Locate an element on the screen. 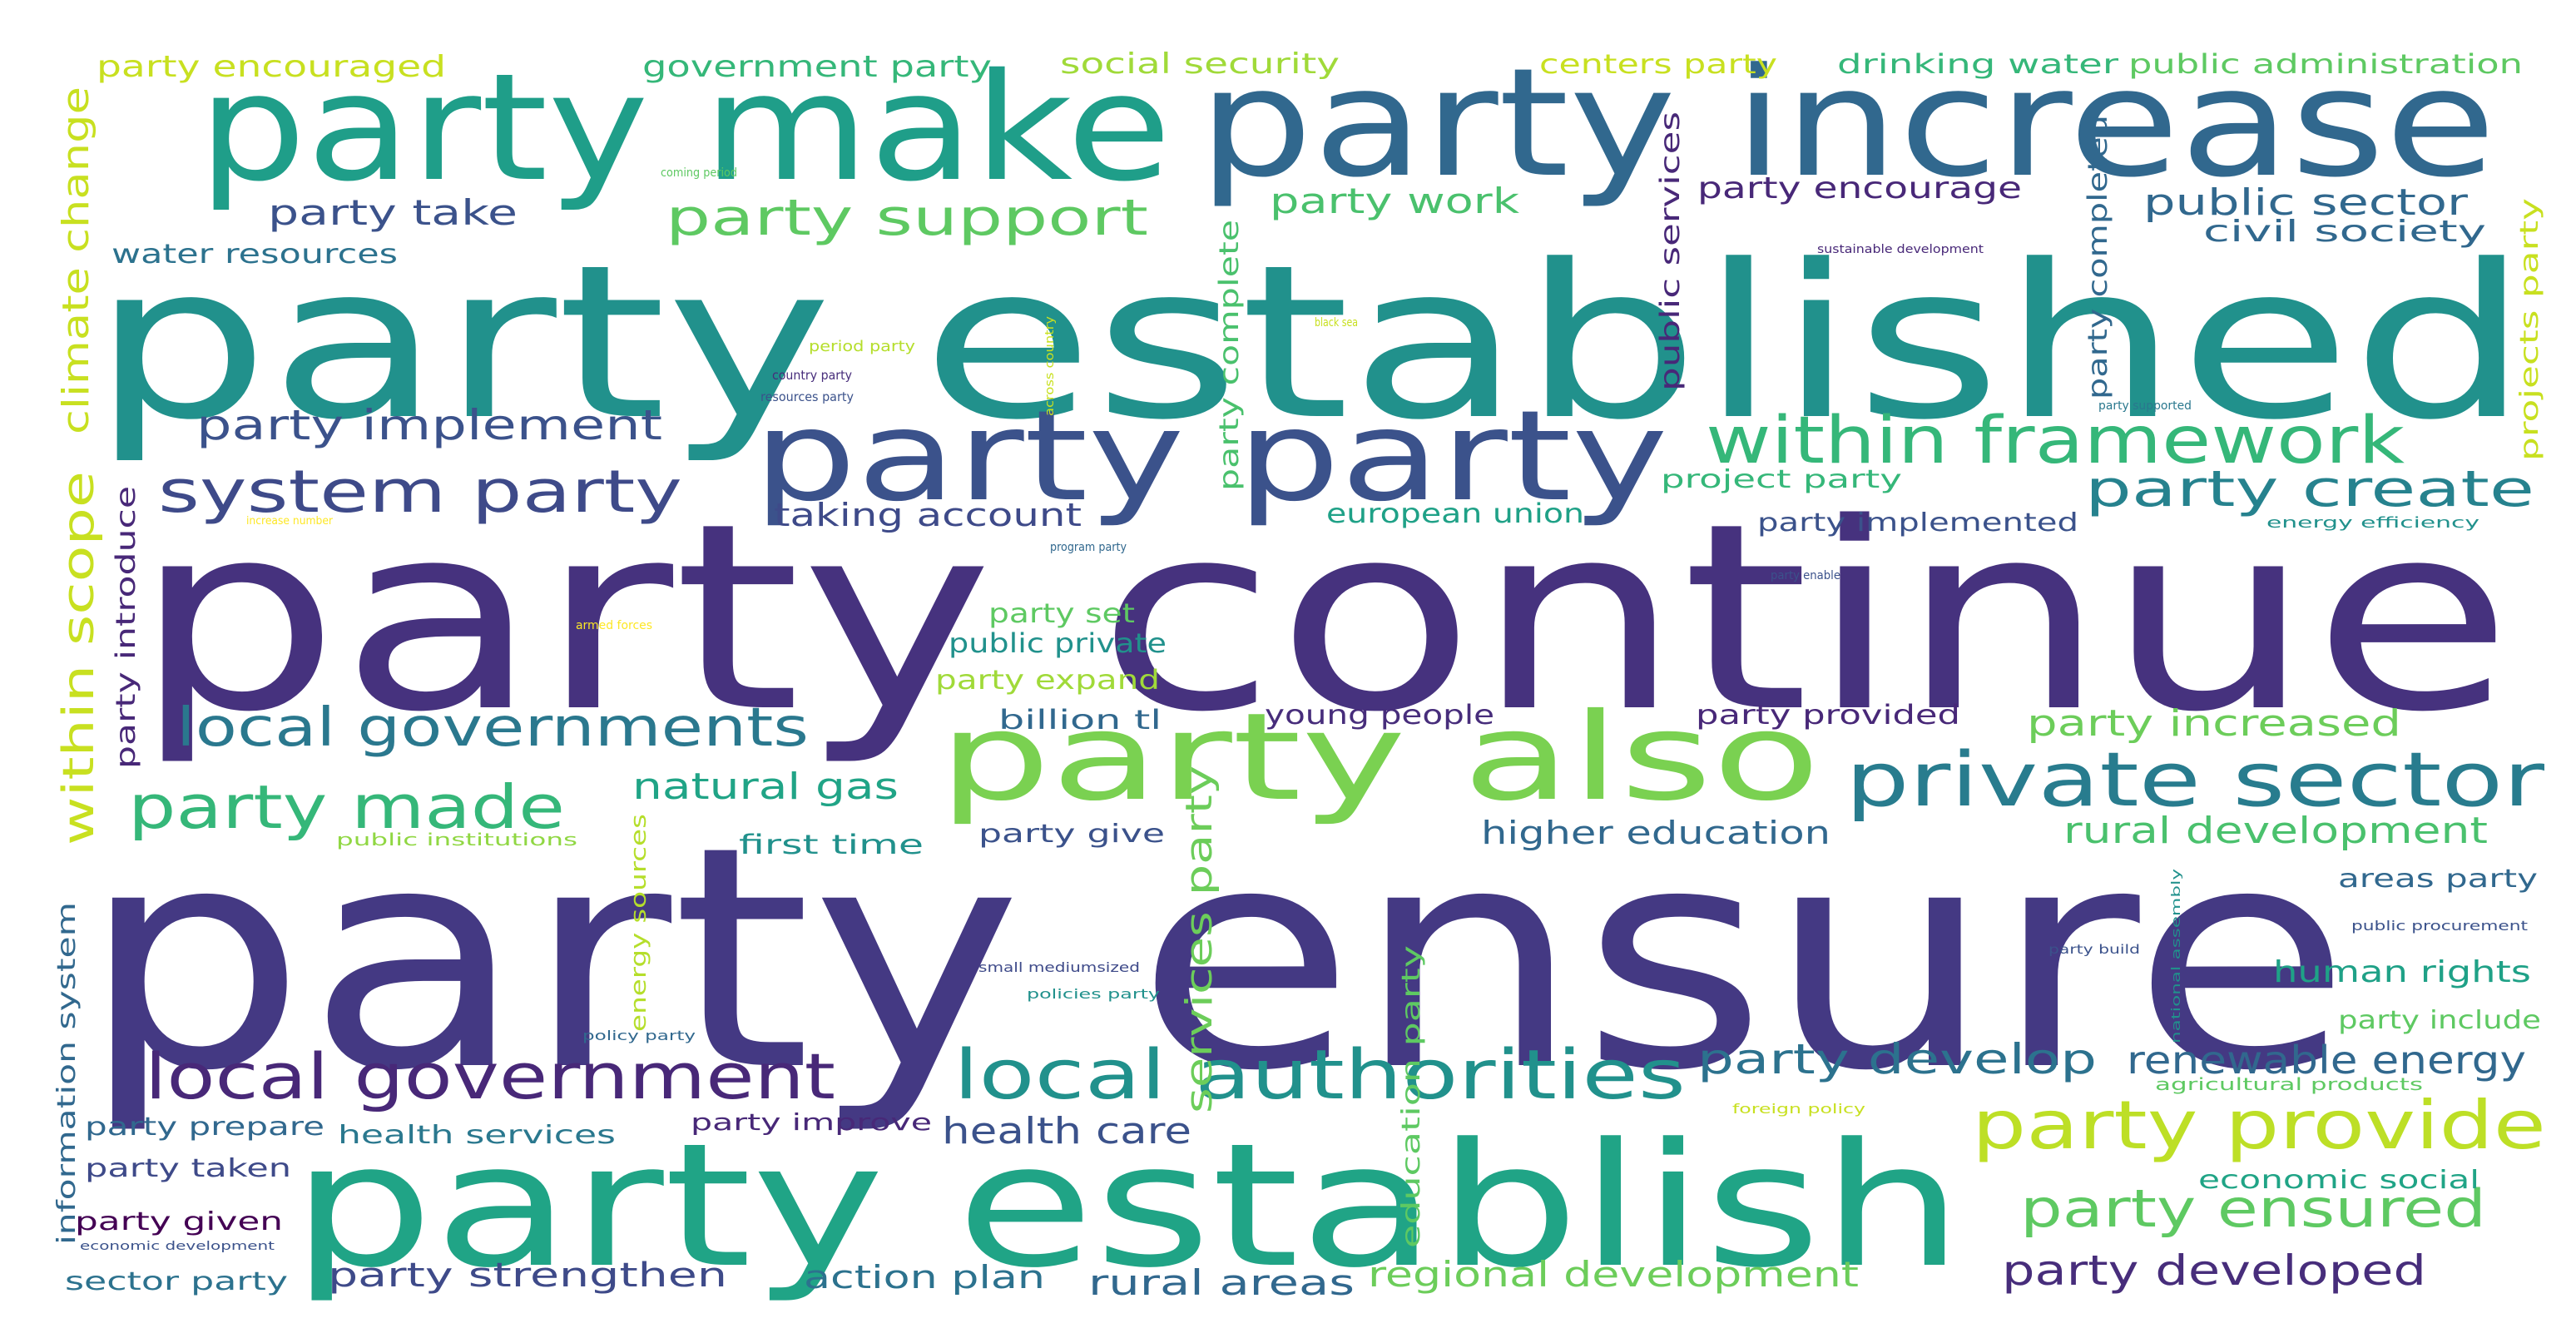 This screenshot has height=1338, width=2576. word-party-improve: party improve is located at coordinates (811, 1122).